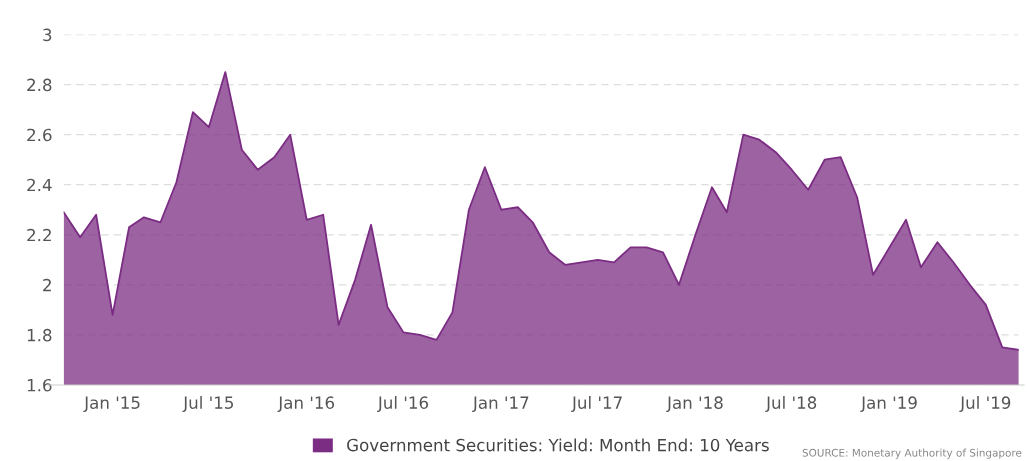 Image resolution: width=1027 pixels, height=461 pixels. I want to click on y-tick-label: 2.2, so click(39, 235).